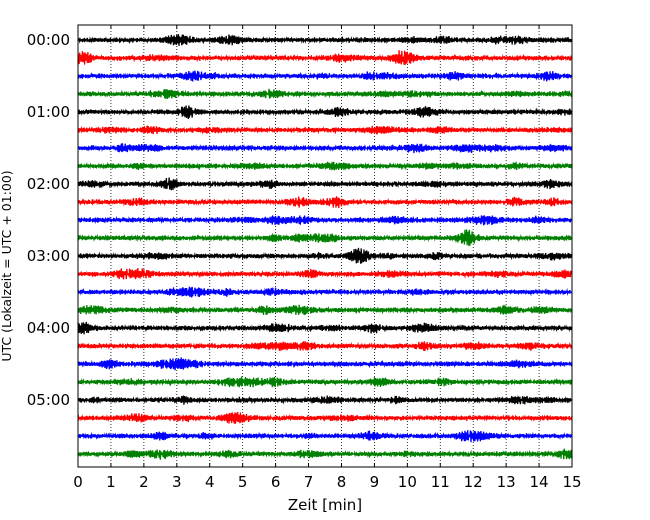 This screenshot has height=520, width=650. Describe the element at coordinates (407, 482) in the screenshot. I see `x-tick-label: 10` at that location.